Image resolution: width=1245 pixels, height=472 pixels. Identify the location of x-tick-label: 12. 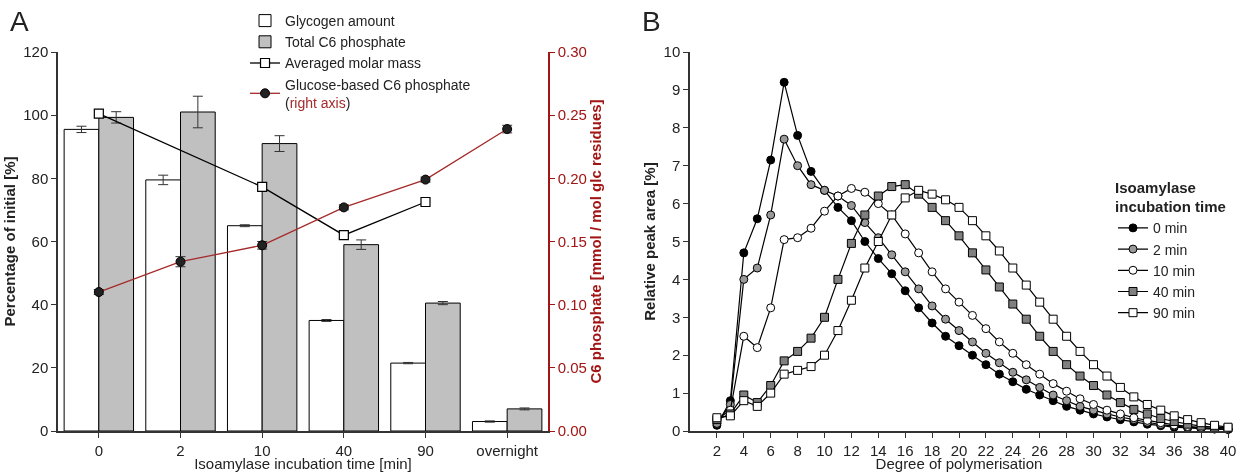
(851, 450).